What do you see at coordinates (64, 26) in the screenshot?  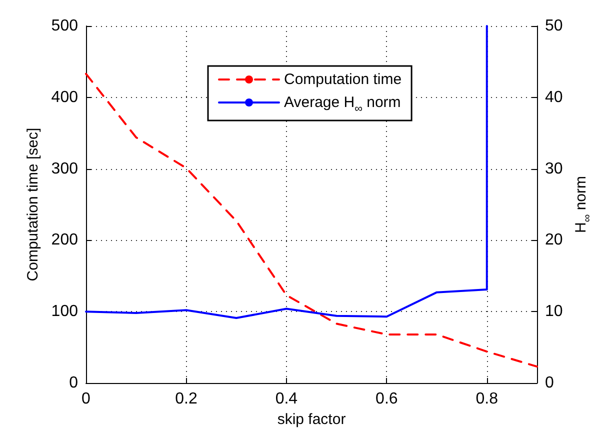 I see `y-tick-label: 500` at bounding box center [64, 26].